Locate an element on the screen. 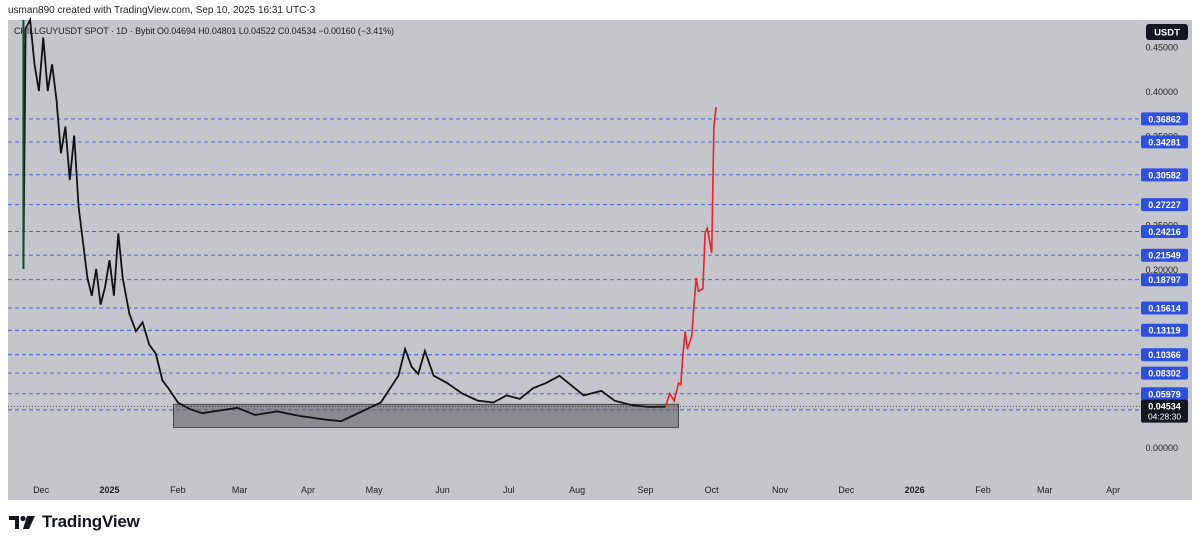  tradingview-logo-icon is located at coordinates (22, 522).